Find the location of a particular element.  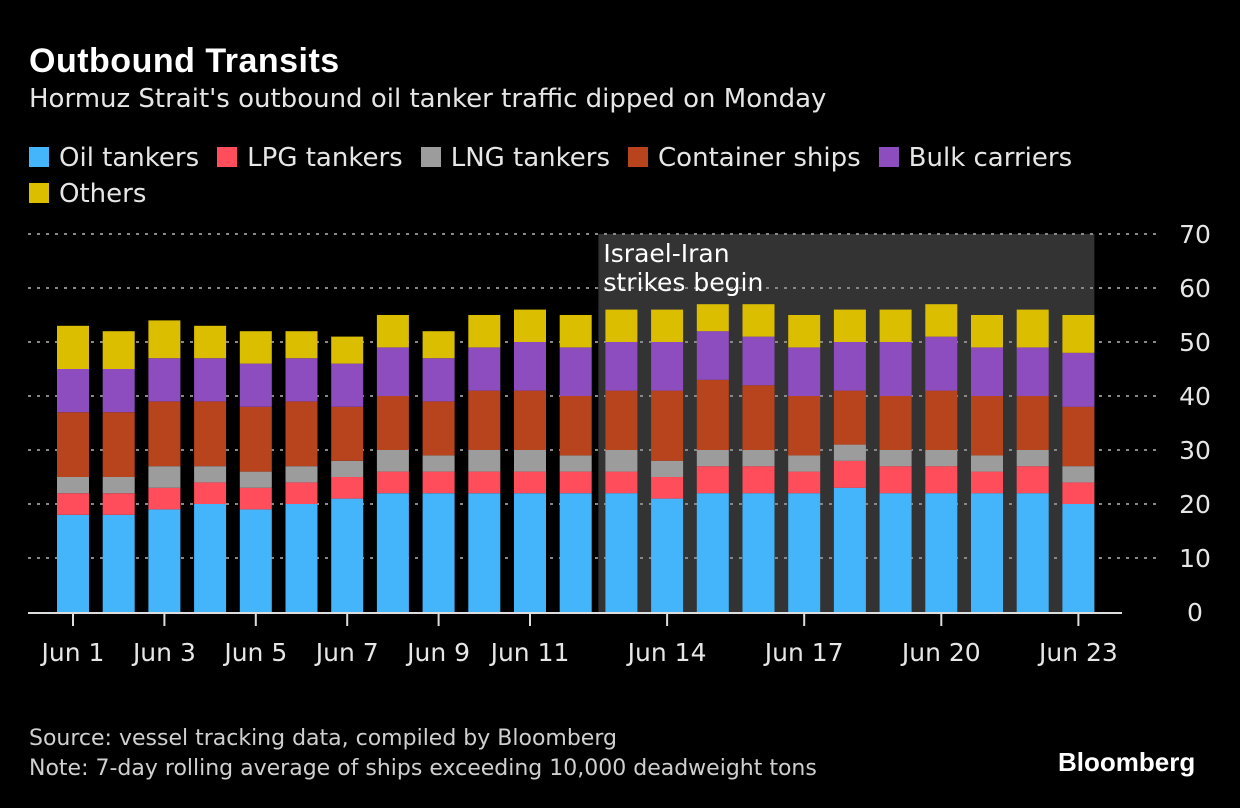

x-tick-label: Jun 5 is located at coordinates (254, 652).